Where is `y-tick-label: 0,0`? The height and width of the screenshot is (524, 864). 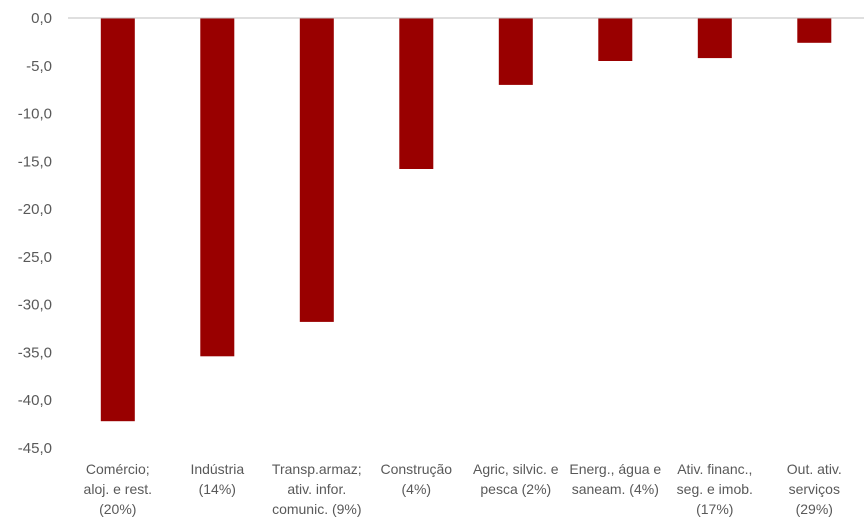
y-tick-label: 0,0 is located at coordinates (41, 18).